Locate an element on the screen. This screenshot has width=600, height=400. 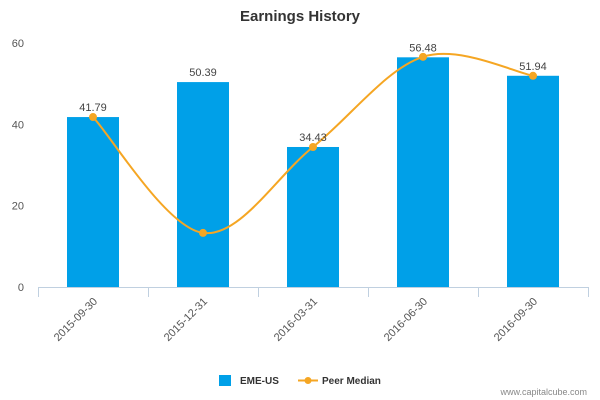
bar-value-label: 56.48 is located at coordinates (423, 48).